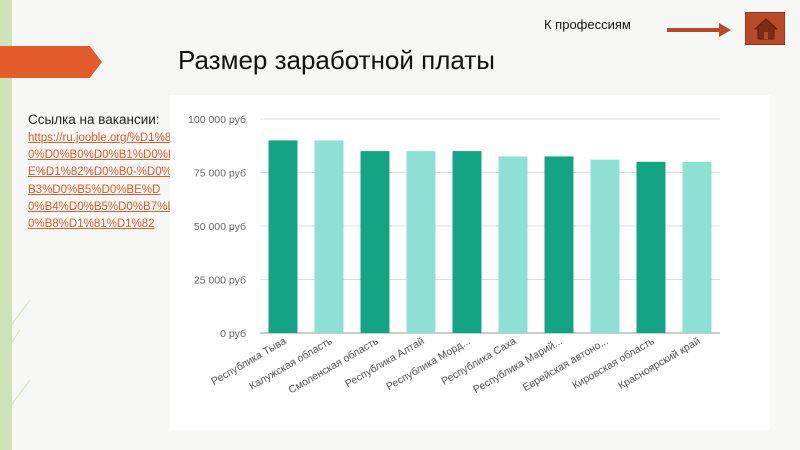 Image resolution: width=800 pixels, height=450 pixels. What do you see at coordinates (699, 30) in the screenshot?
I see `arrow-right-icon` at bounding box center [699, 30].